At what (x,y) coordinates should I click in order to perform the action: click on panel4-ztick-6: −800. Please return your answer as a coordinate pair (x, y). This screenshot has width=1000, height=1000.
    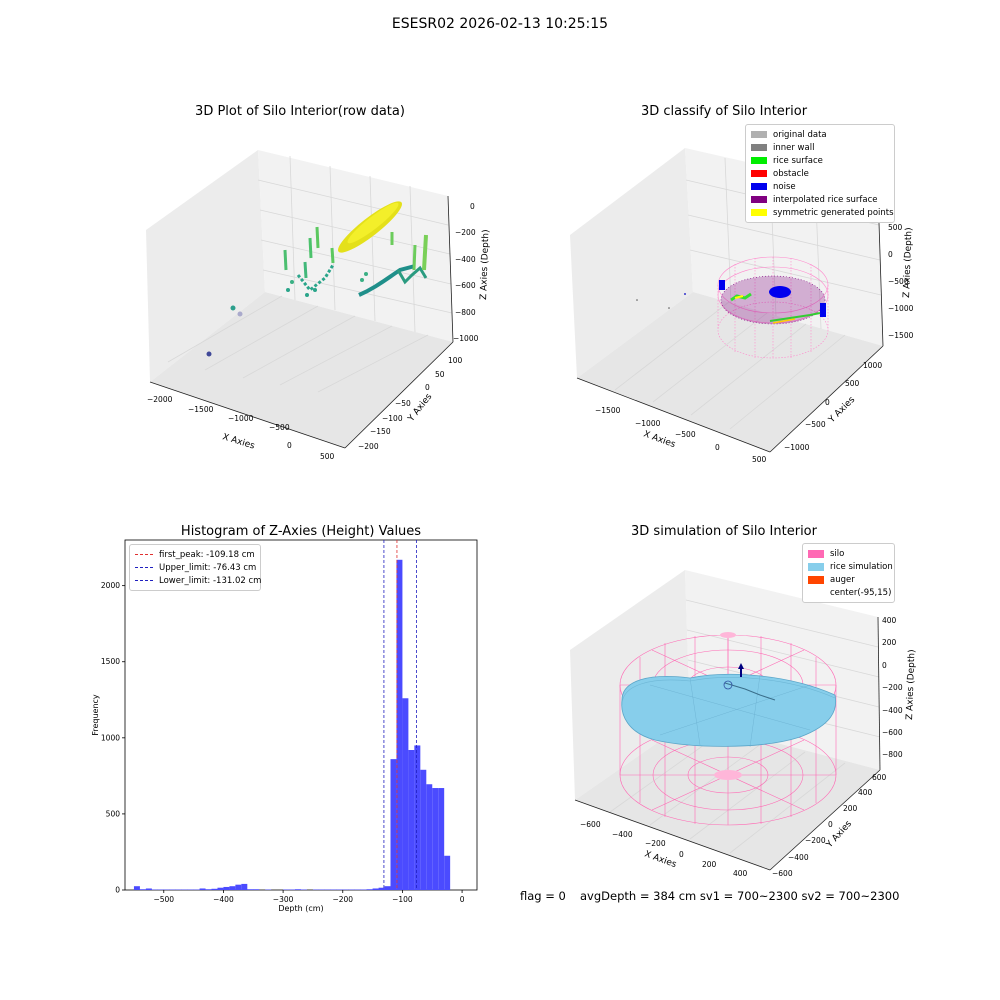
    Looking at the image, I should click on (892, 754).